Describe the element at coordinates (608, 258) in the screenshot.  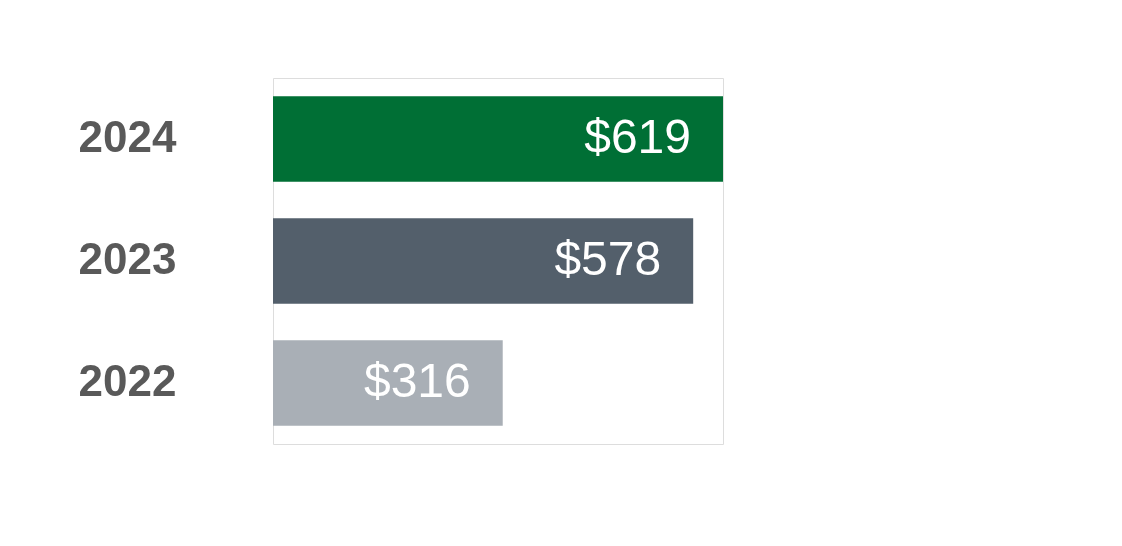
I see `data-label: $578` at that location.